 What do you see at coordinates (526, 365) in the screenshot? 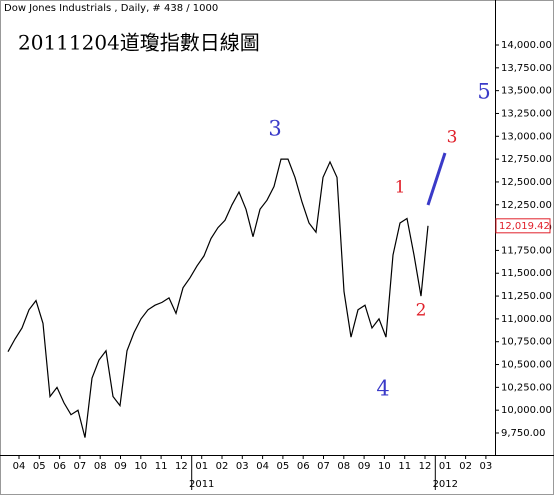
I see `y-tick-label: 10,500.00` at bounding box center [526, 365].